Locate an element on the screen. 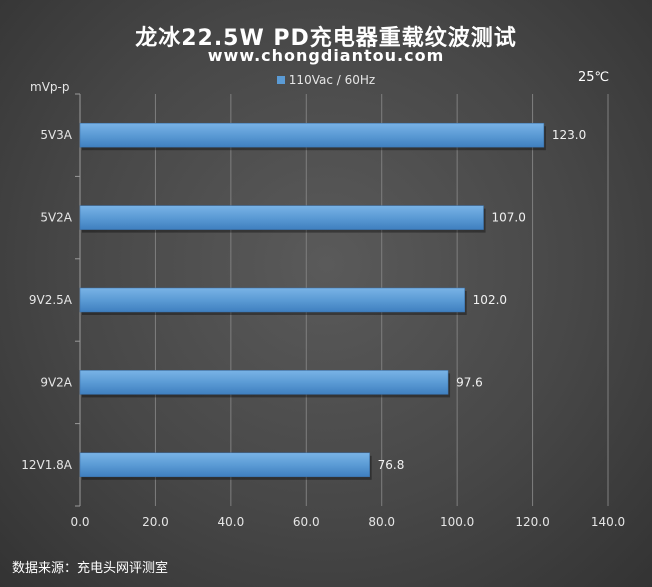  y-tick-label: 5V2A is located at coordinates (56, 218).